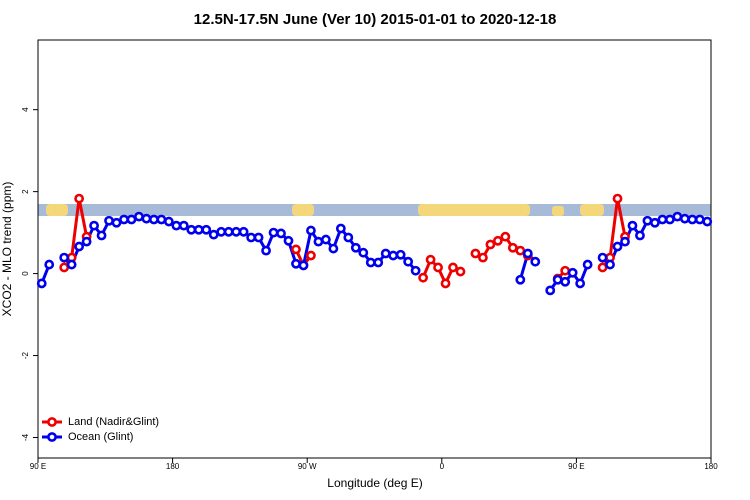 The width and height of the screenshot is (750, 500). I want to click on y-tick-label: 0, so click(25, 273).